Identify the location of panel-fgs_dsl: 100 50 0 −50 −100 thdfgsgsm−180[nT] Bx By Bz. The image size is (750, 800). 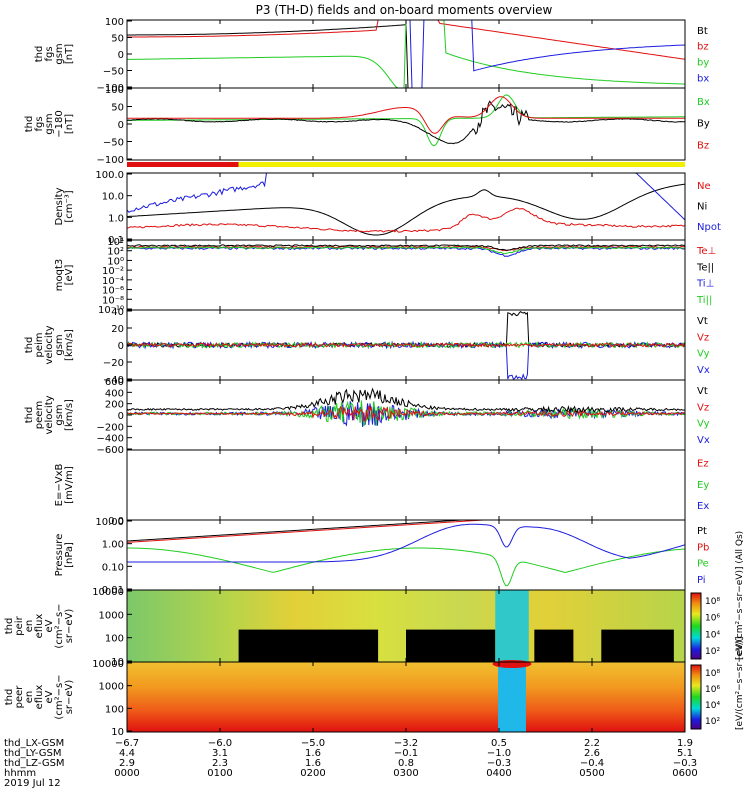
(367, 126).